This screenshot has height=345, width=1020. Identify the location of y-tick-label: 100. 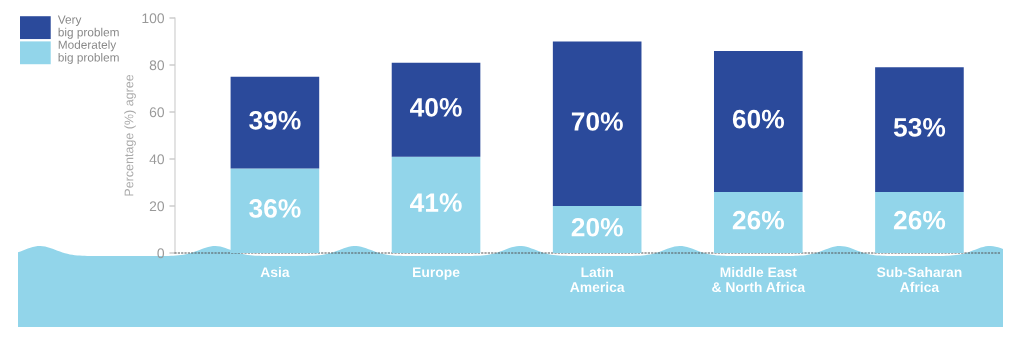
(153, 18).